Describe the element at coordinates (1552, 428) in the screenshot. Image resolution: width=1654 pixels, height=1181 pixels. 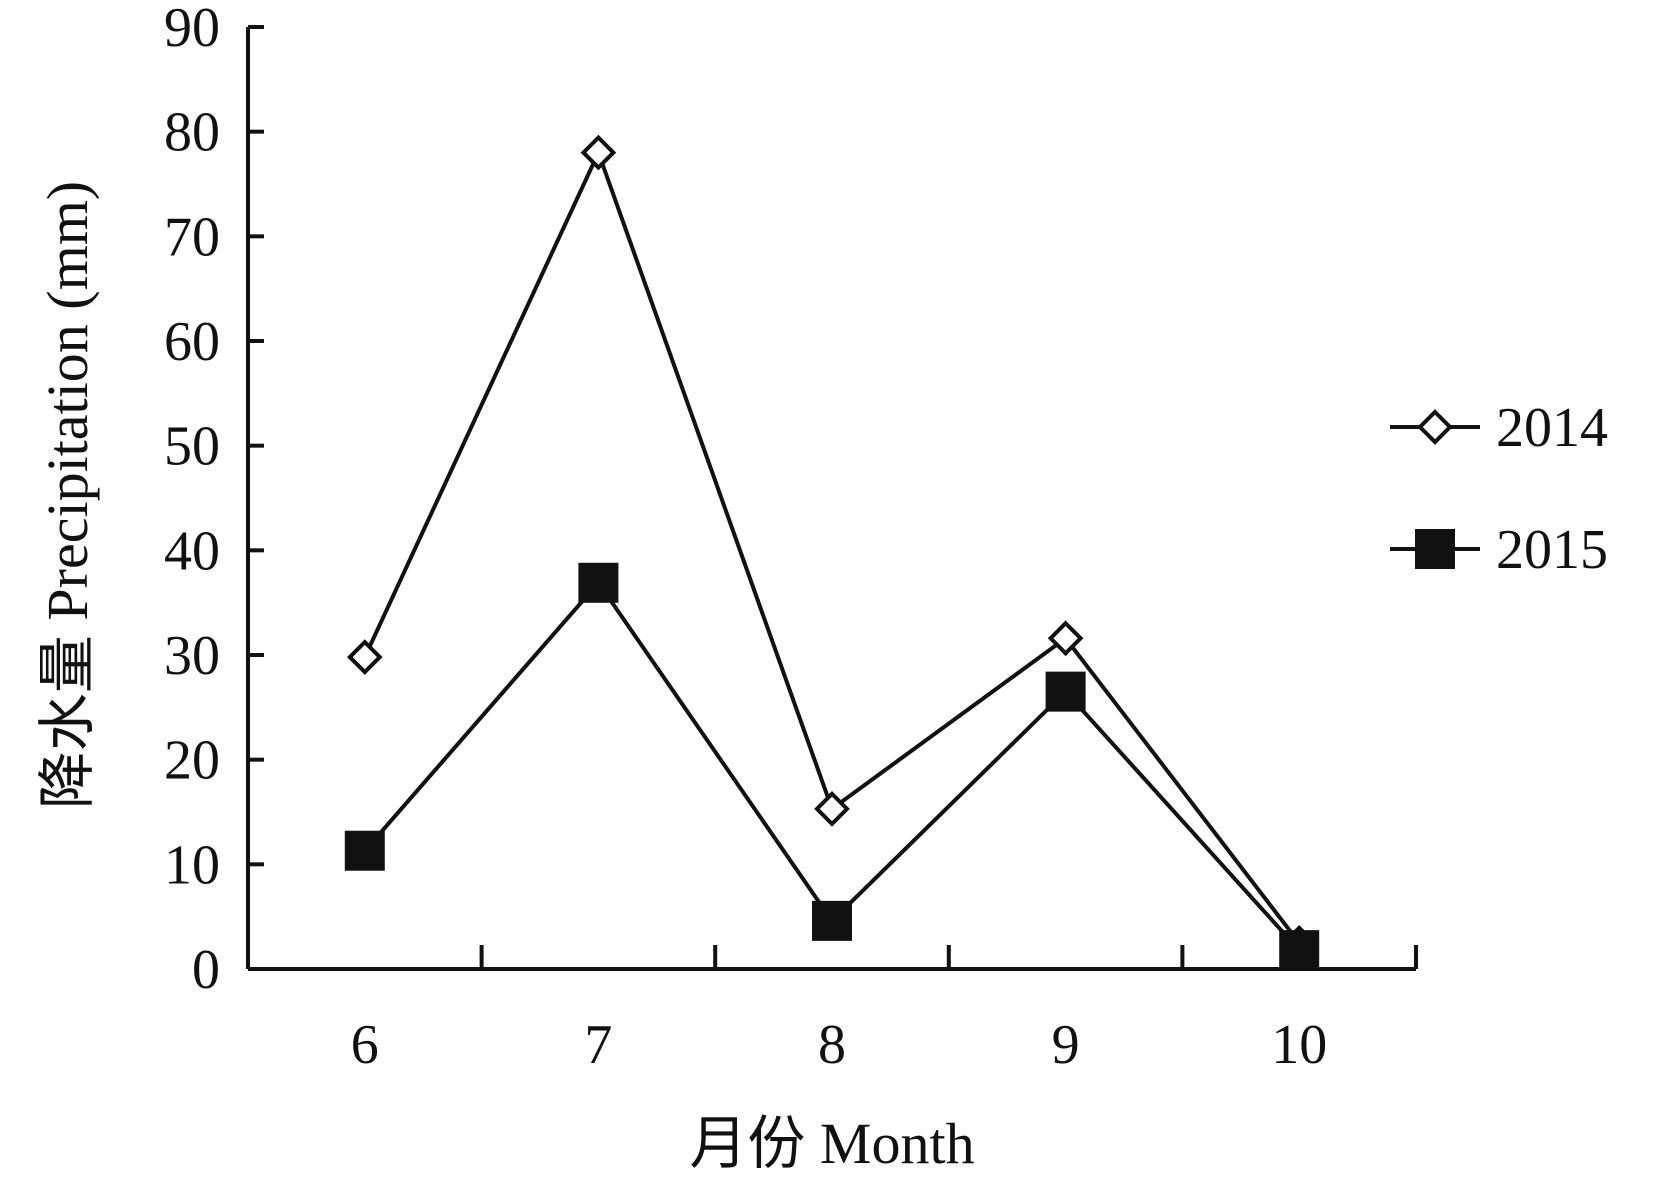
I see `legend-label: 2014` at that location.